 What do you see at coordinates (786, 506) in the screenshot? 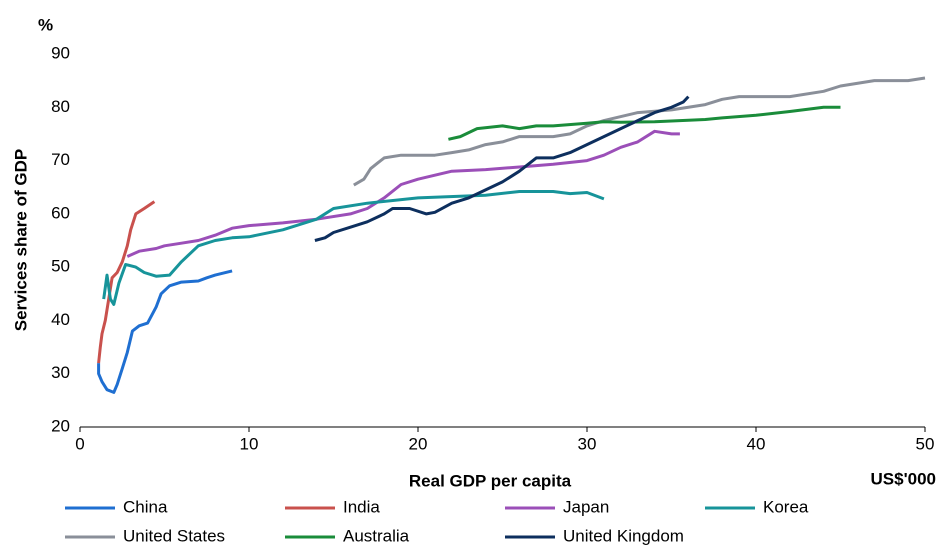
I see `legend-label: Korea` at bounding box center [786, 506].